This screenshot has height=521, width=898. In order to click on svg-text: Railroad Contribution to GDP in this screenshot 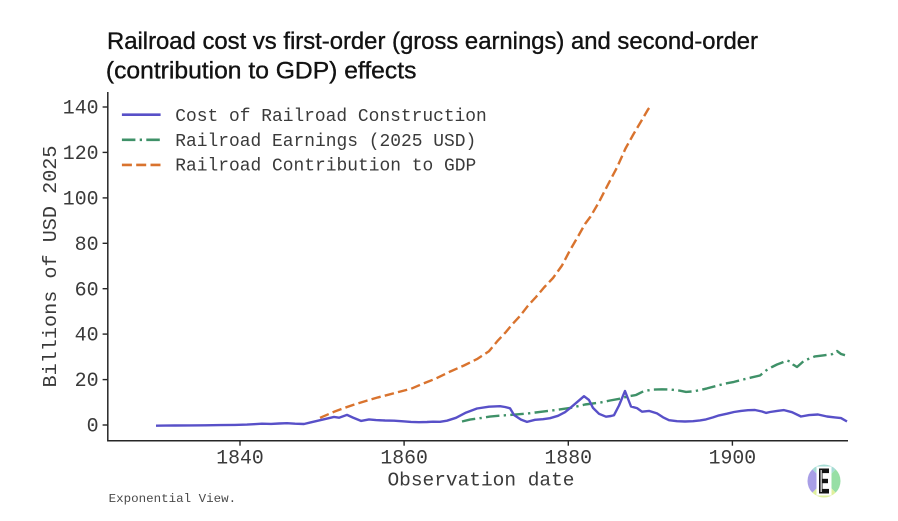, I will do `click(325, 167)`.